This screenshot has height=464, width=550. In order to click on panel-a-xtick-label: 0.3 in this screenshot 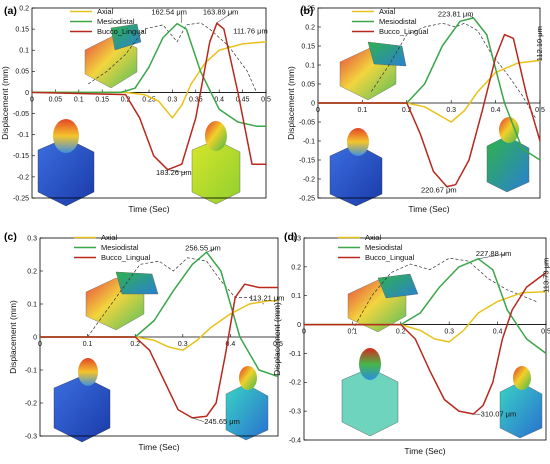, I will do `click(173, 99)`.